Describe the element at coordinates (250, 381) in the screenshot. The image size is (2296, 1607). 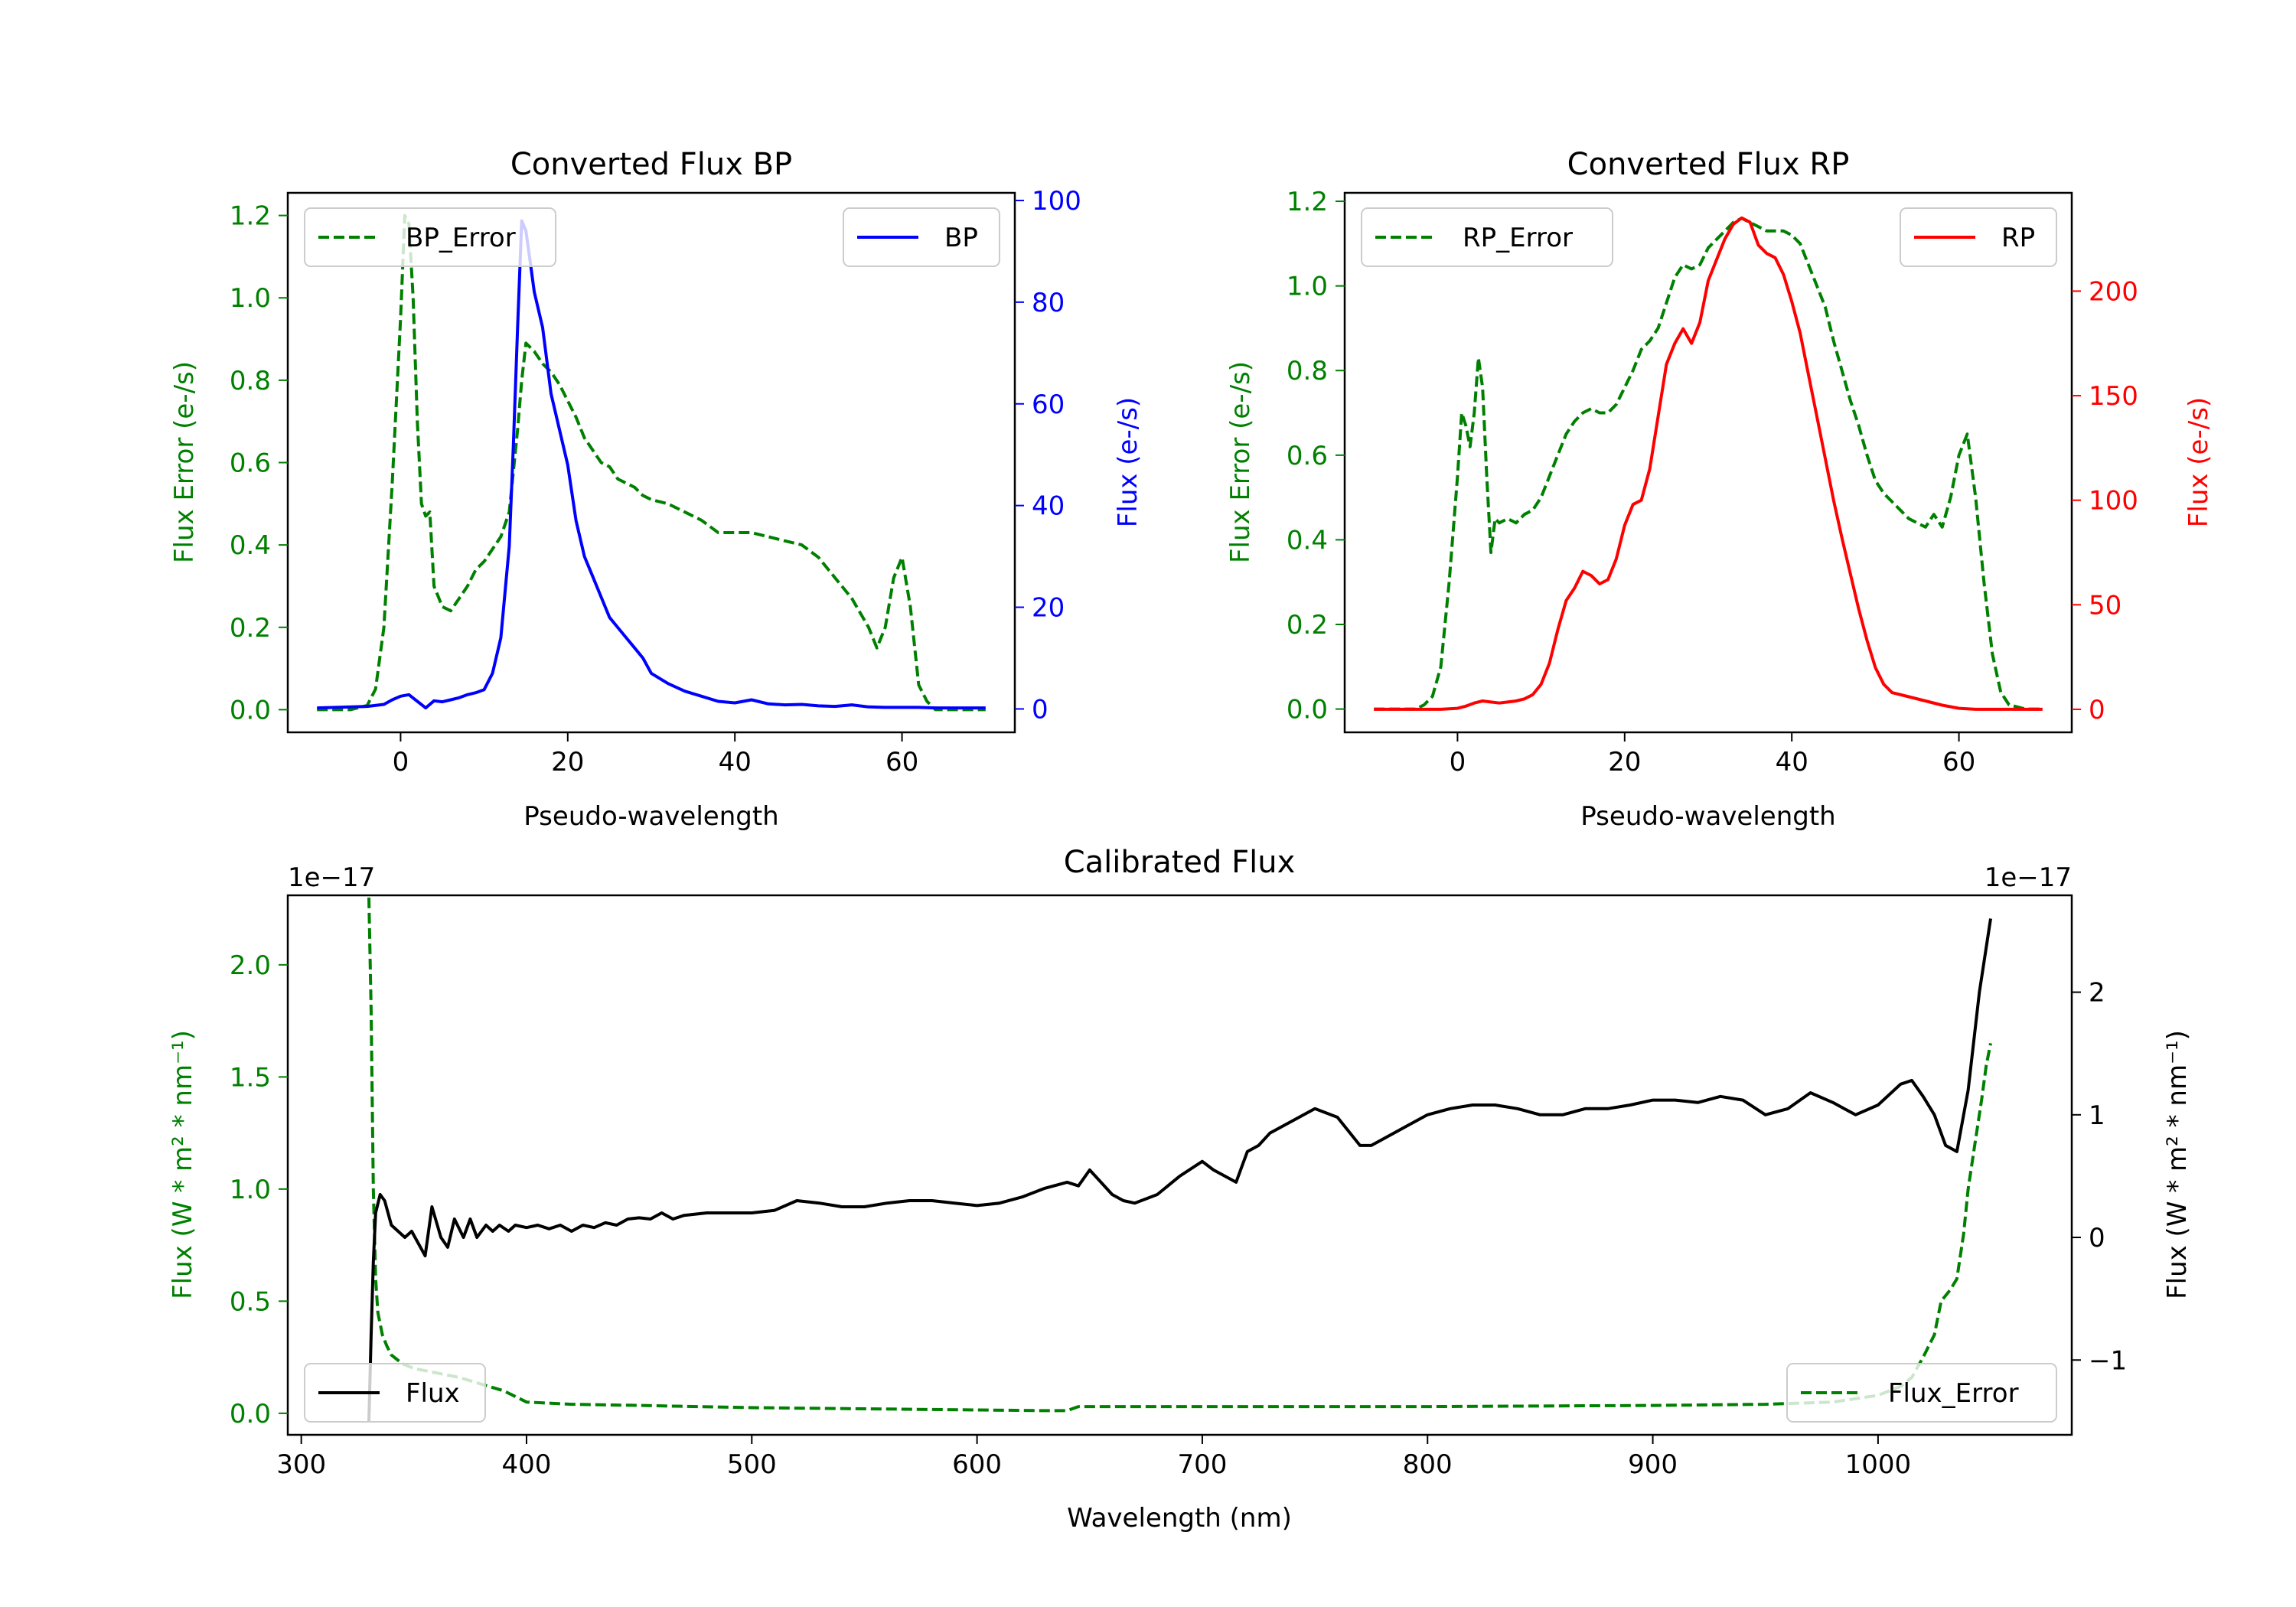
I see `bp-left-y-tick-label: 0.8` at that location.